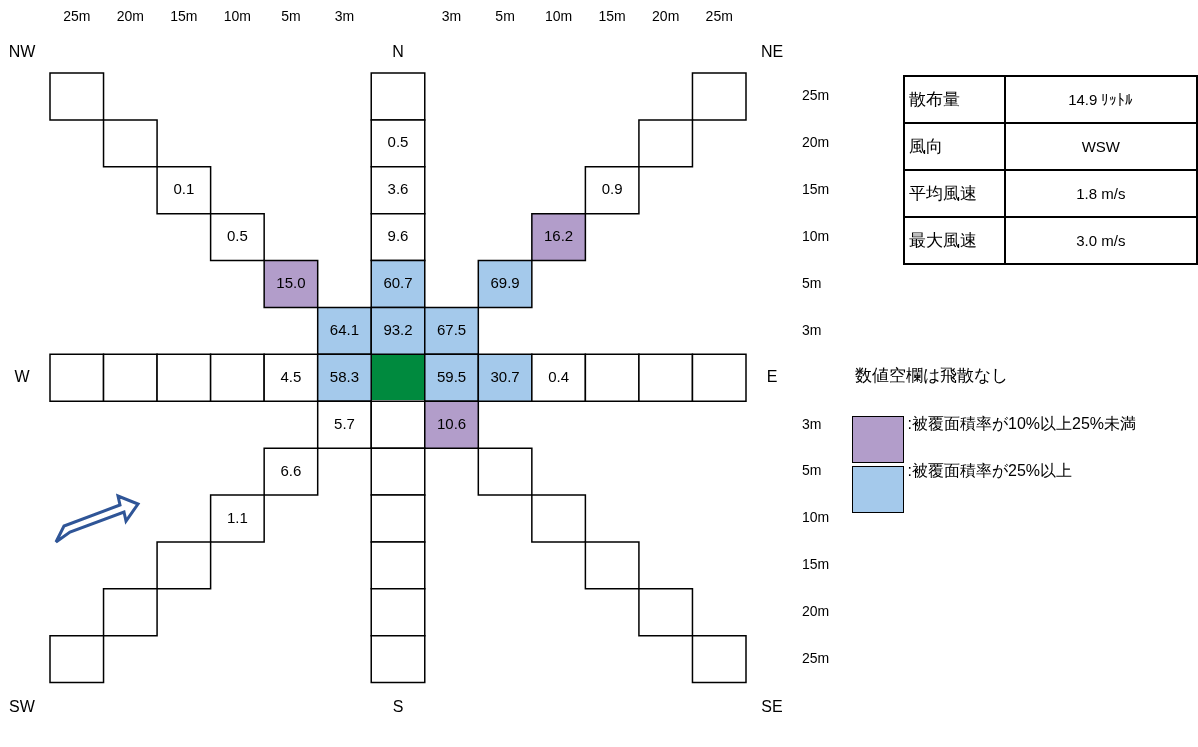 Image resolution: width=1198 pixels, height=747 pixels. I want to click on data-label: 30.7, so click(505, 376).